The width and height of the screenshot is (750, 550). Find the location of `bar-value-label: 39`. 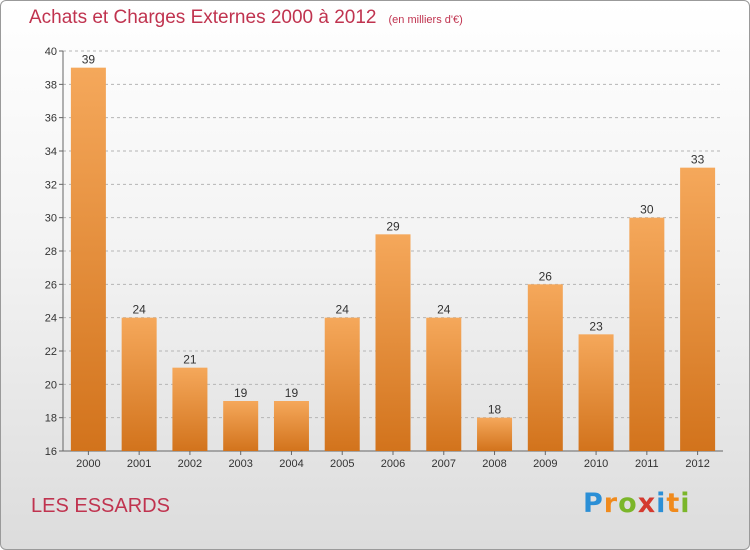

bar-value-label: 39 is located at coordinates (89, 60).